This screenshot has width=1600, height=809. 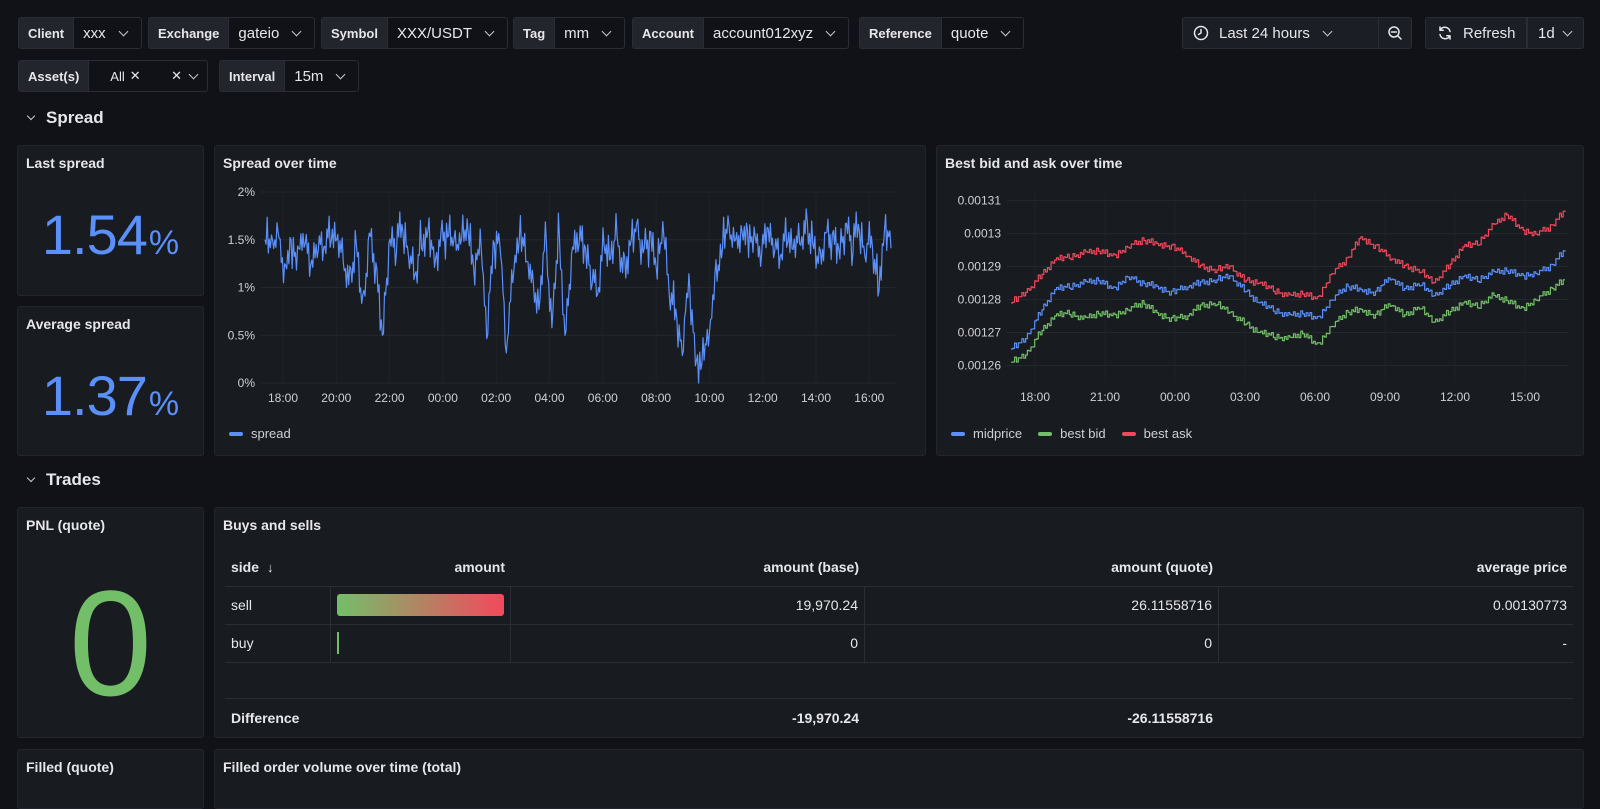 I want to click on variable-account: Account account012xyz, so click(x=741, y=33).